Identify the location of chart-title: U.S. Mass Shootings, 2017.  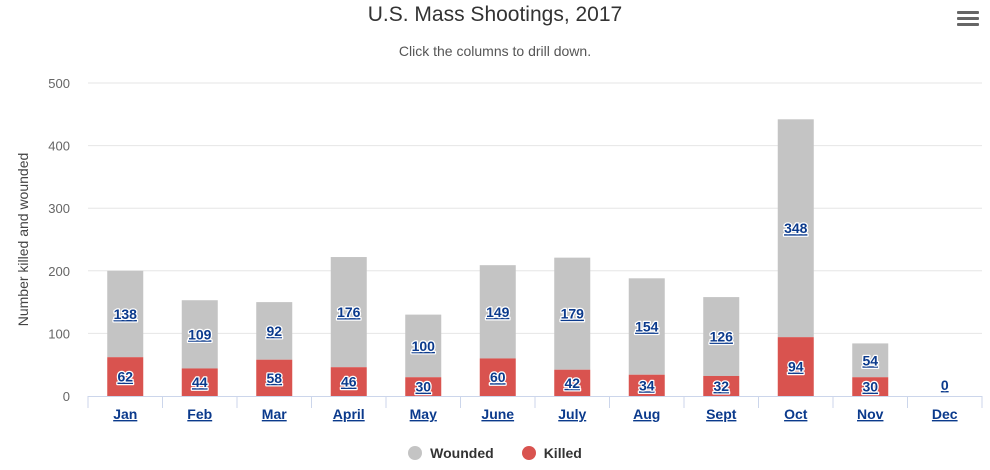
(495, 14).